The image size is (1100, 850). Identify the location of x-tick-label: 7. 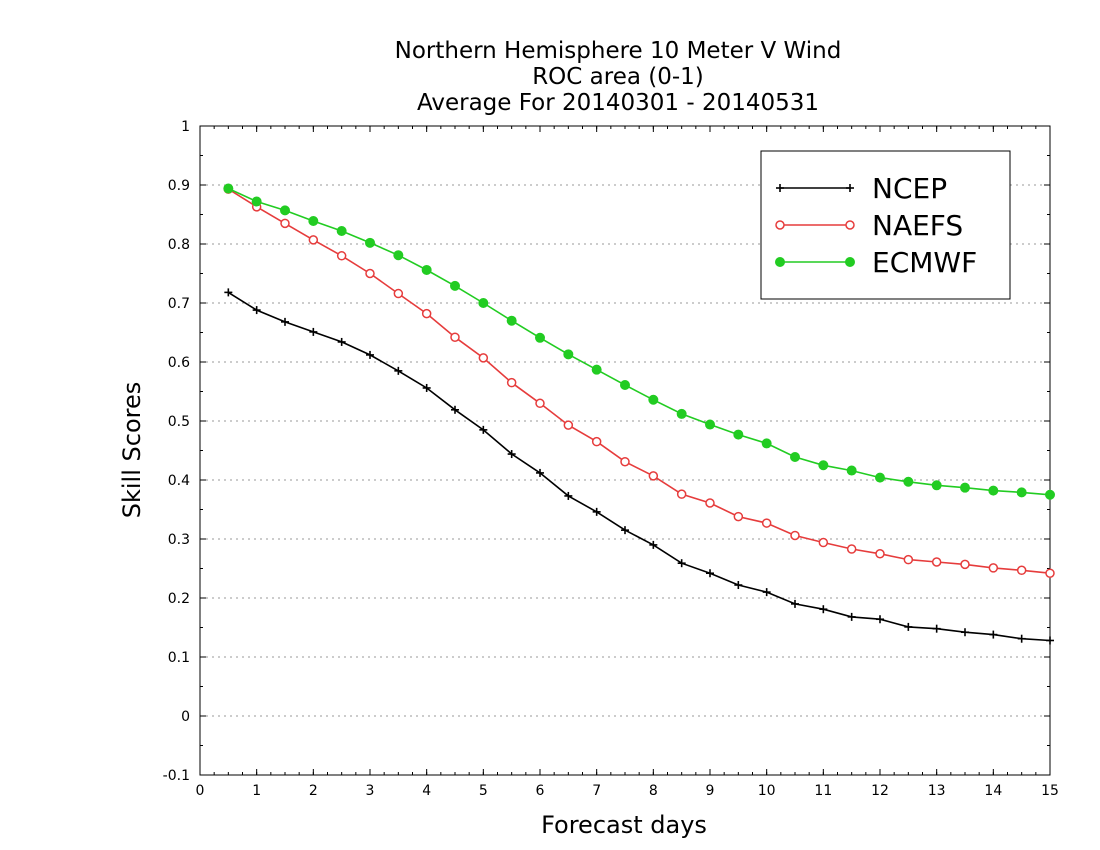
(596, 791).